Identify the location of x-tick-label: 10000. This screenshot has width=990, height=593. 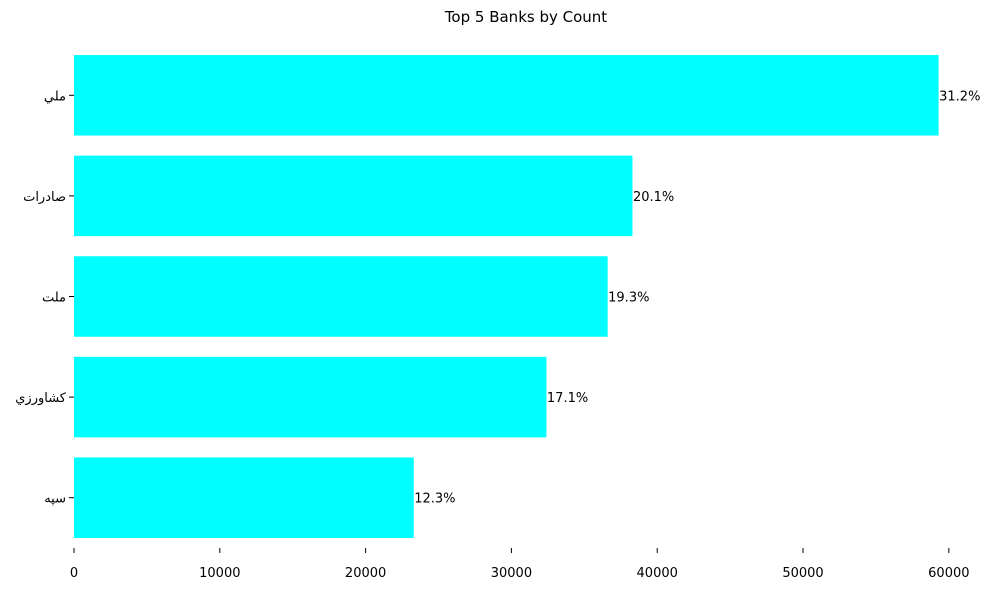
(219, 573).